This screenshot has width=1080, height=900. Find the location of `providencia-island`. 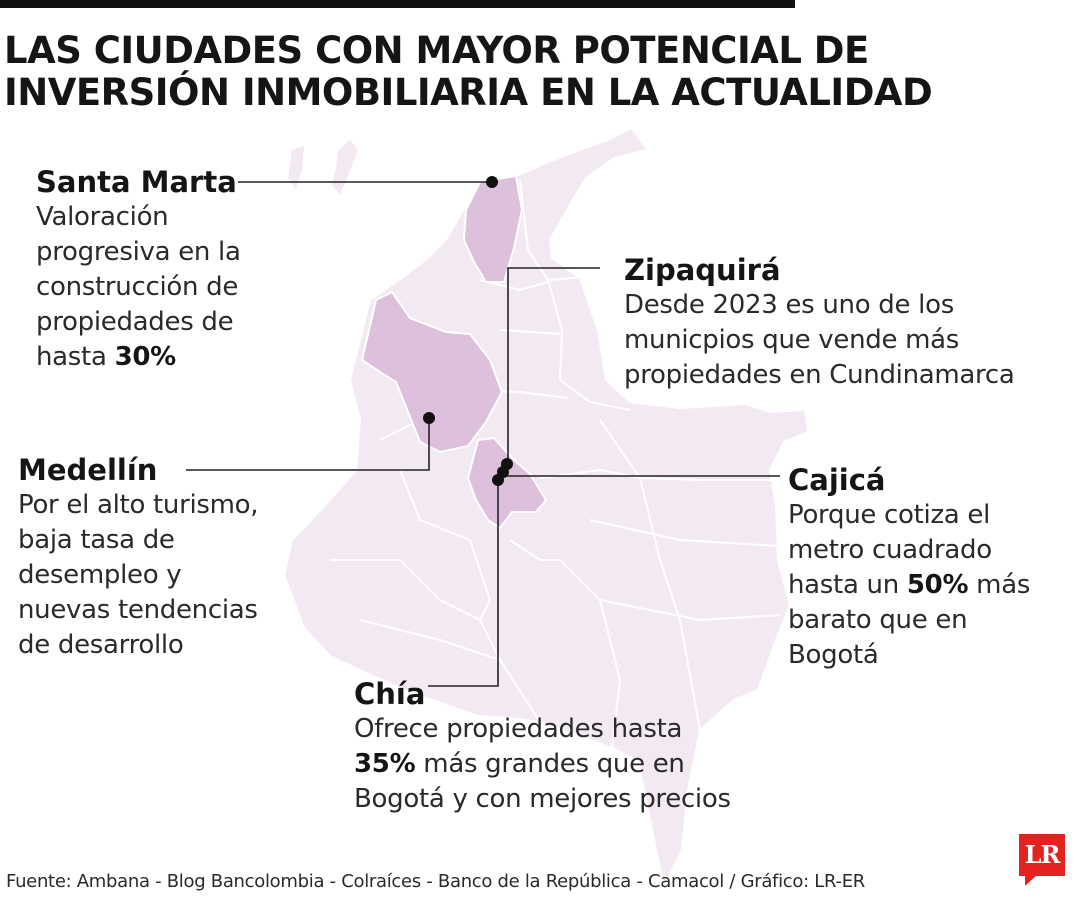

providencia-island is located at coordinates (345, 167).